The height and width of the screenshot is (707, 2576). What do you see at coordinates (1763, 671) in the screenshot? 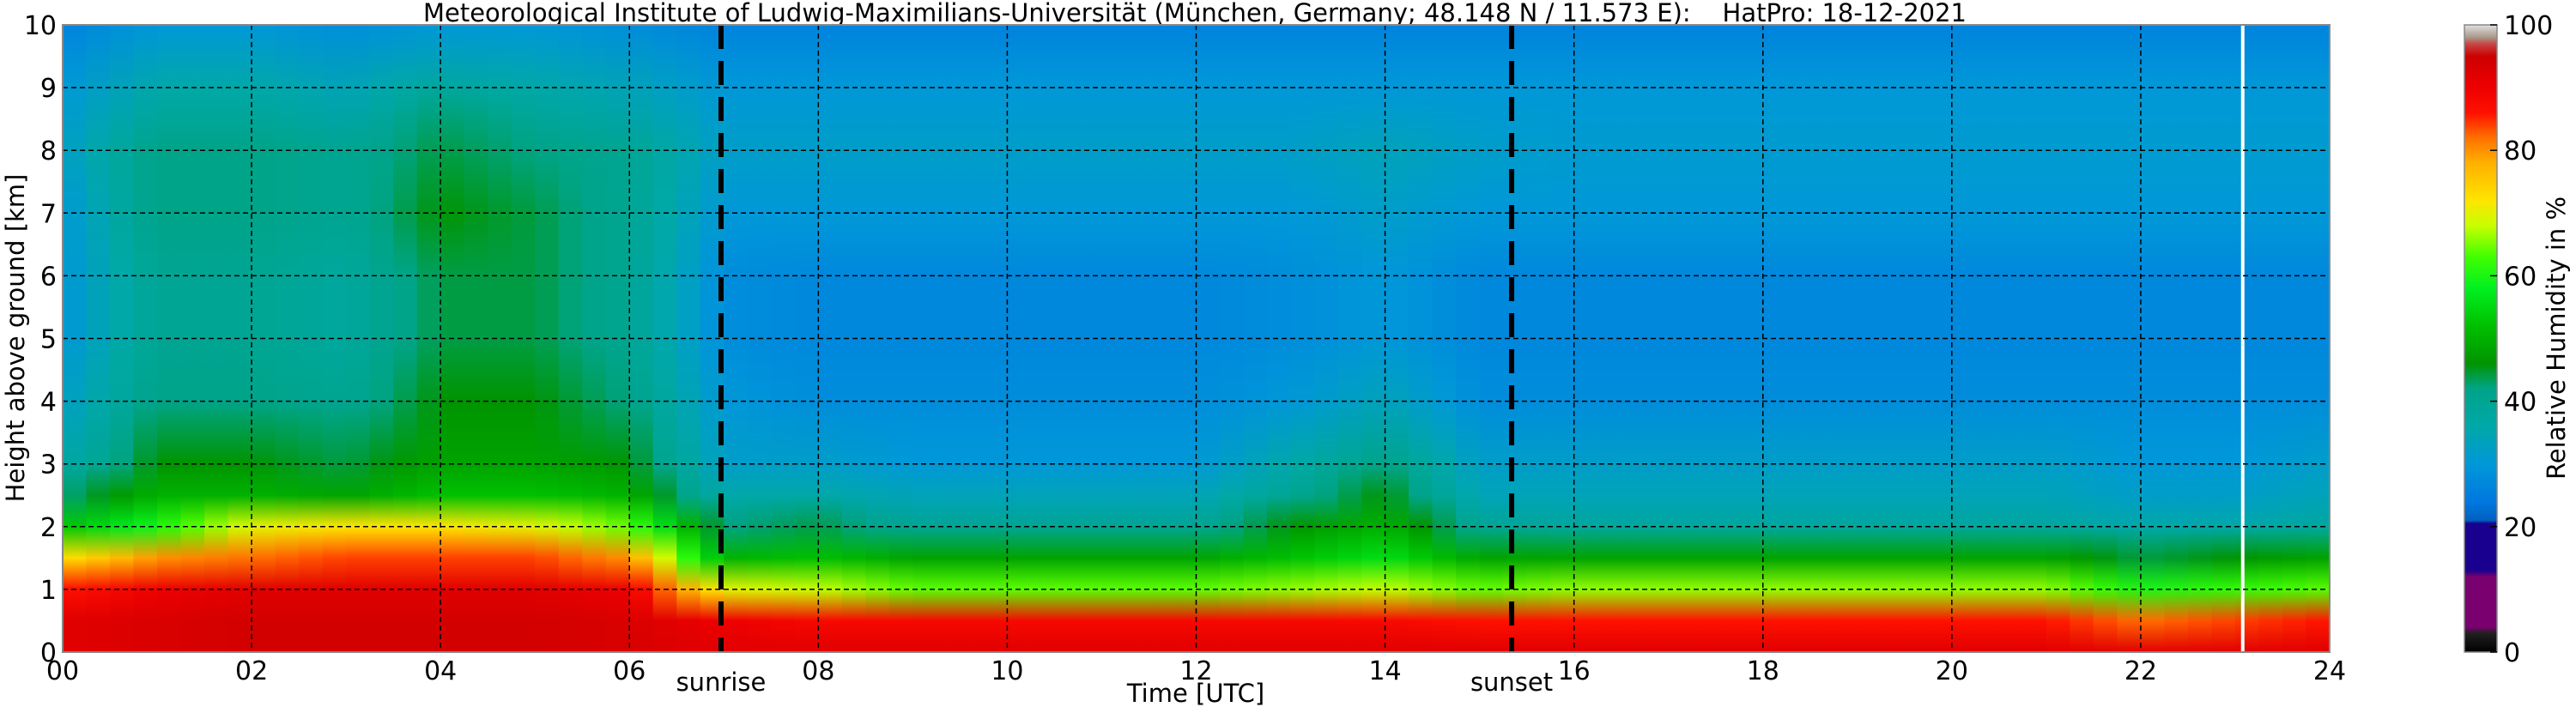
I see `x-tick-label: 18` at bounding box center [1763, 671].